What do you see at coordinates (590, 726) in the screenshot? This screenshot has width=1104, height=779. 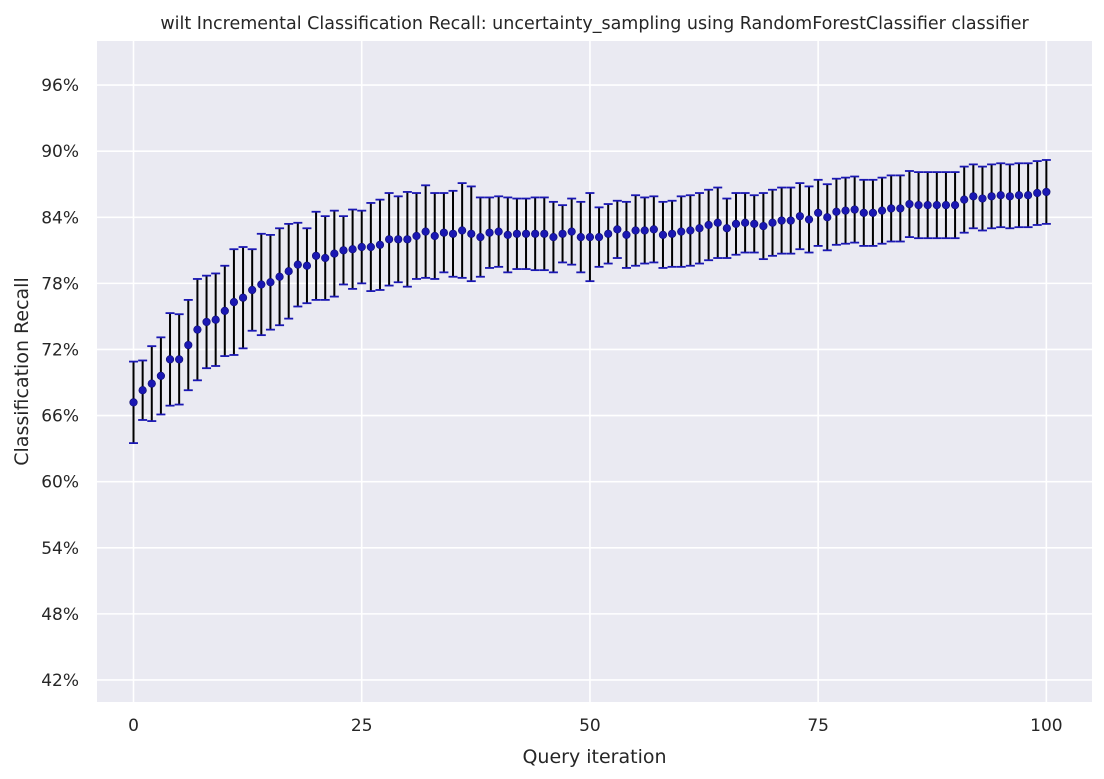 I see `x-tick-label: 50` at bounding box center [590, 726].